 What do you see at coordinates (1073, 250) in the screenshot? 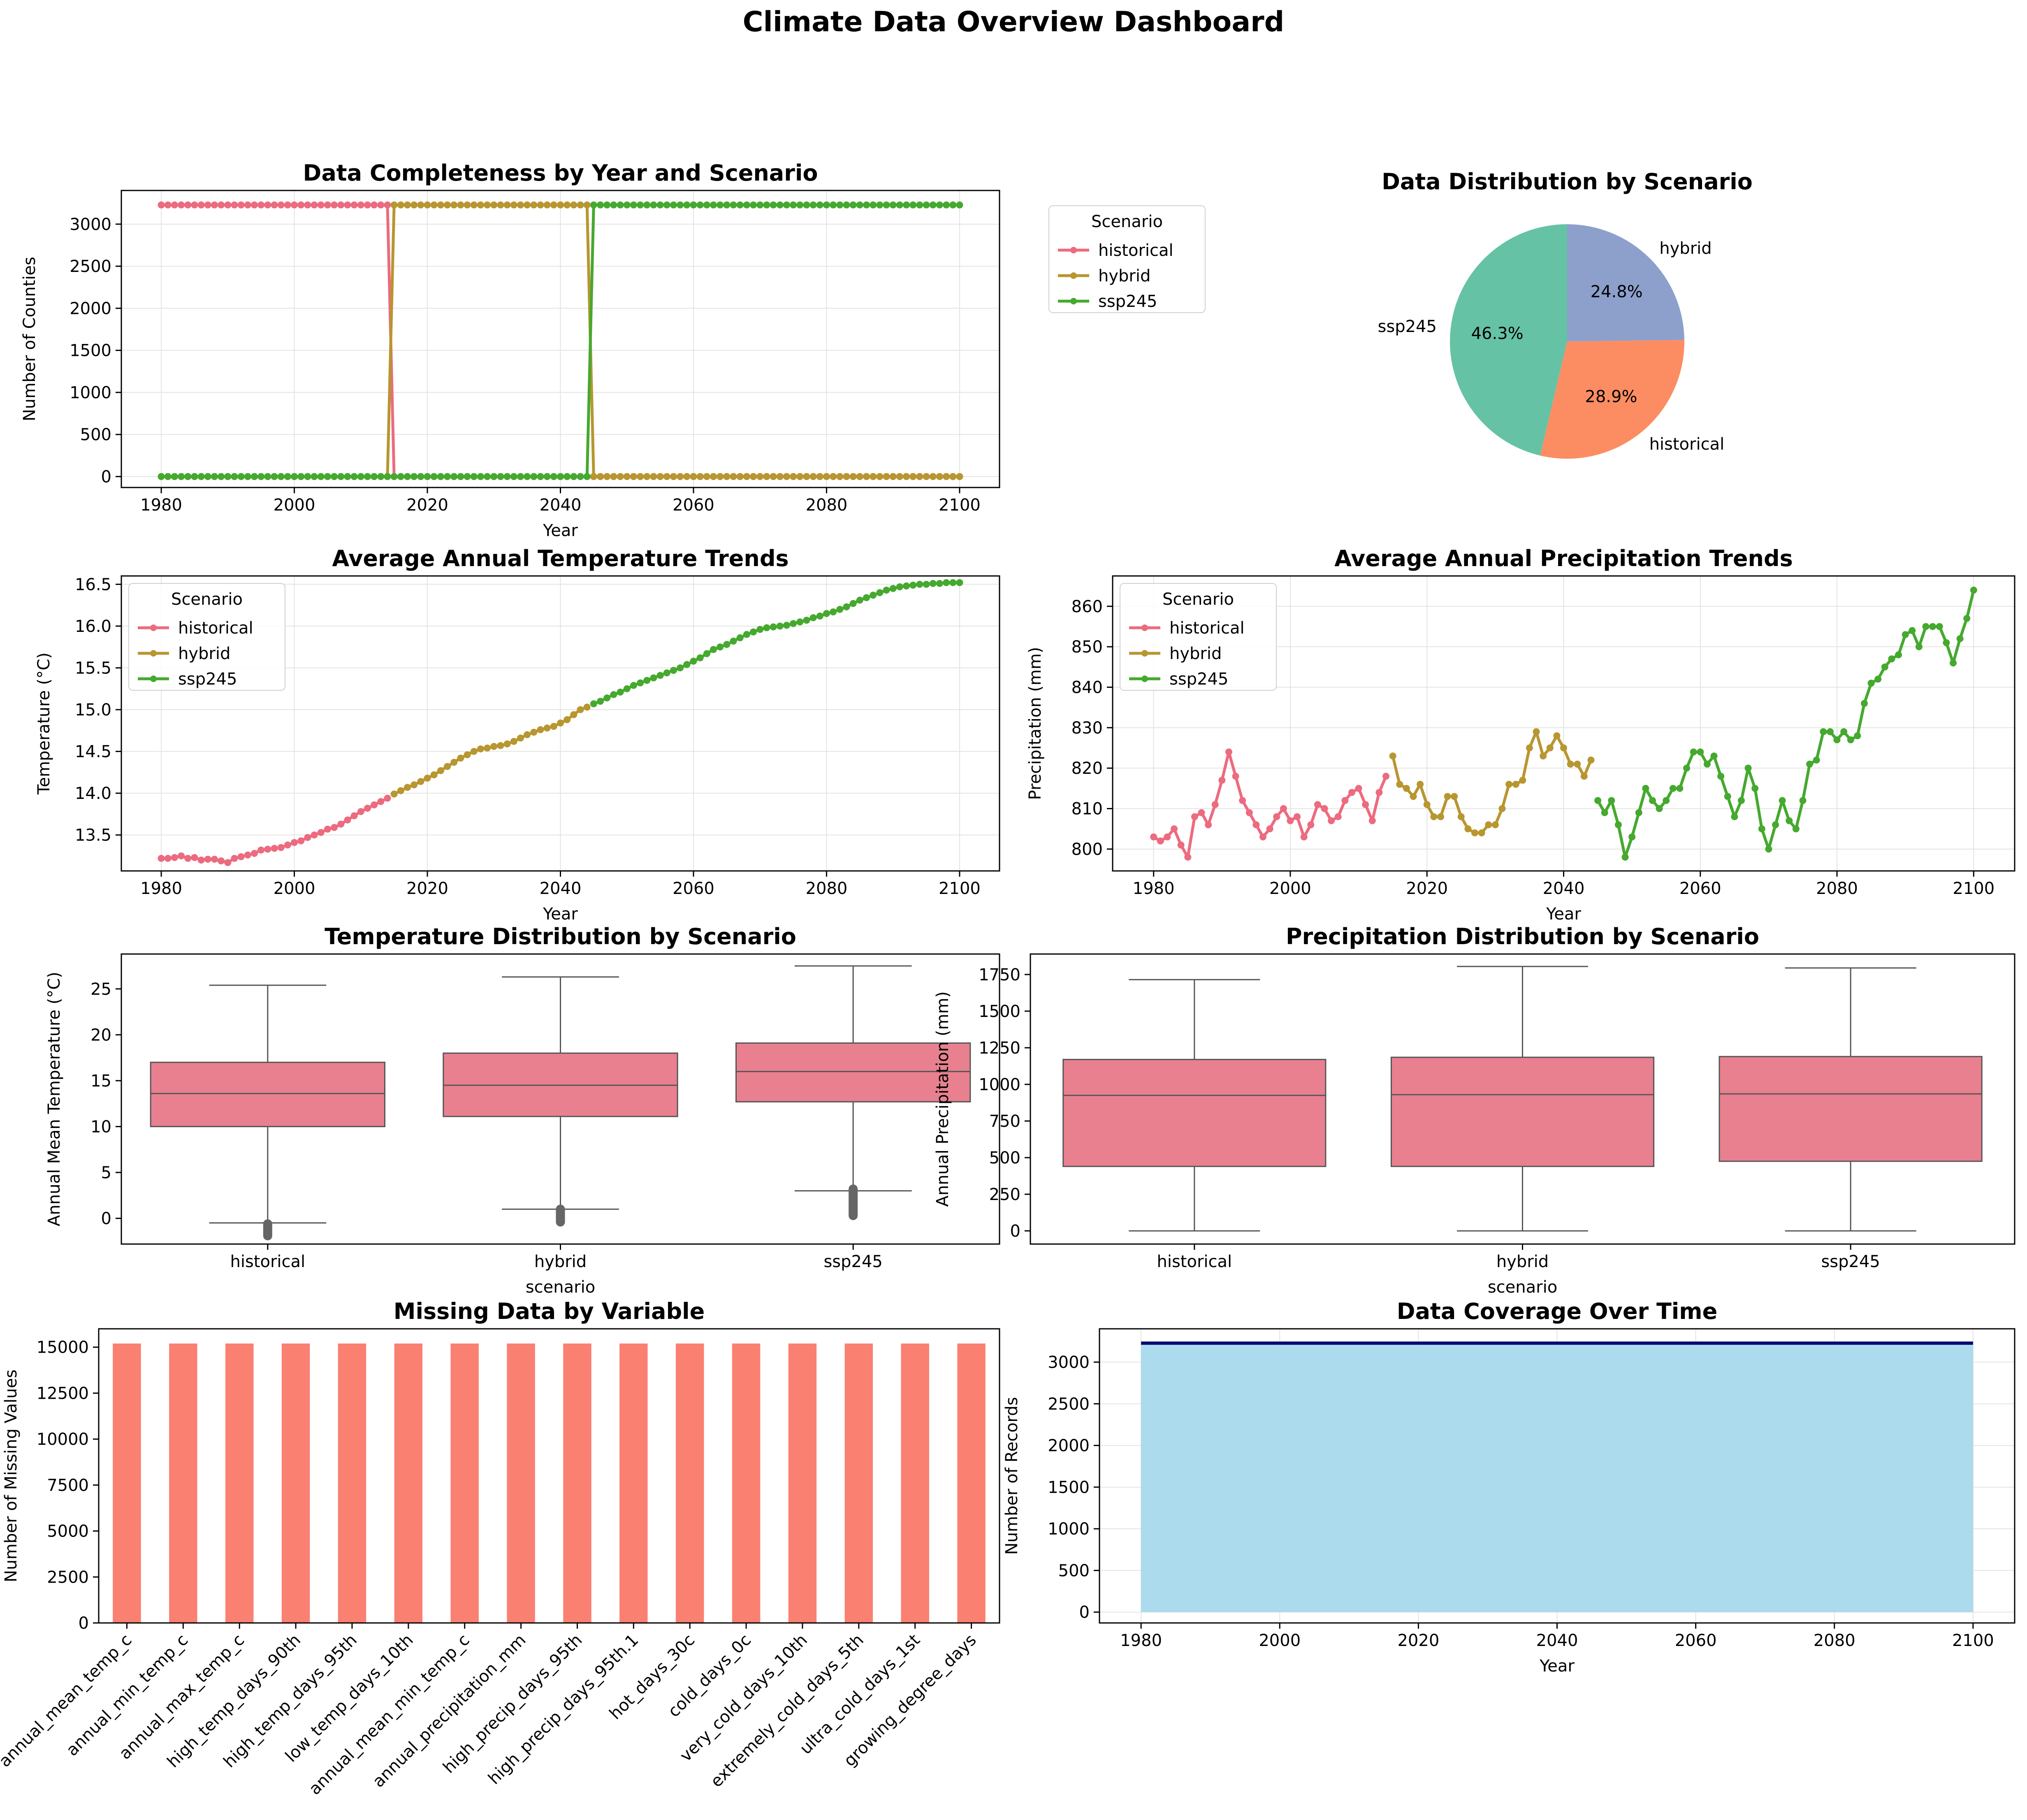
I see `legend-marker-historical` at bounding box center [1073, 250].